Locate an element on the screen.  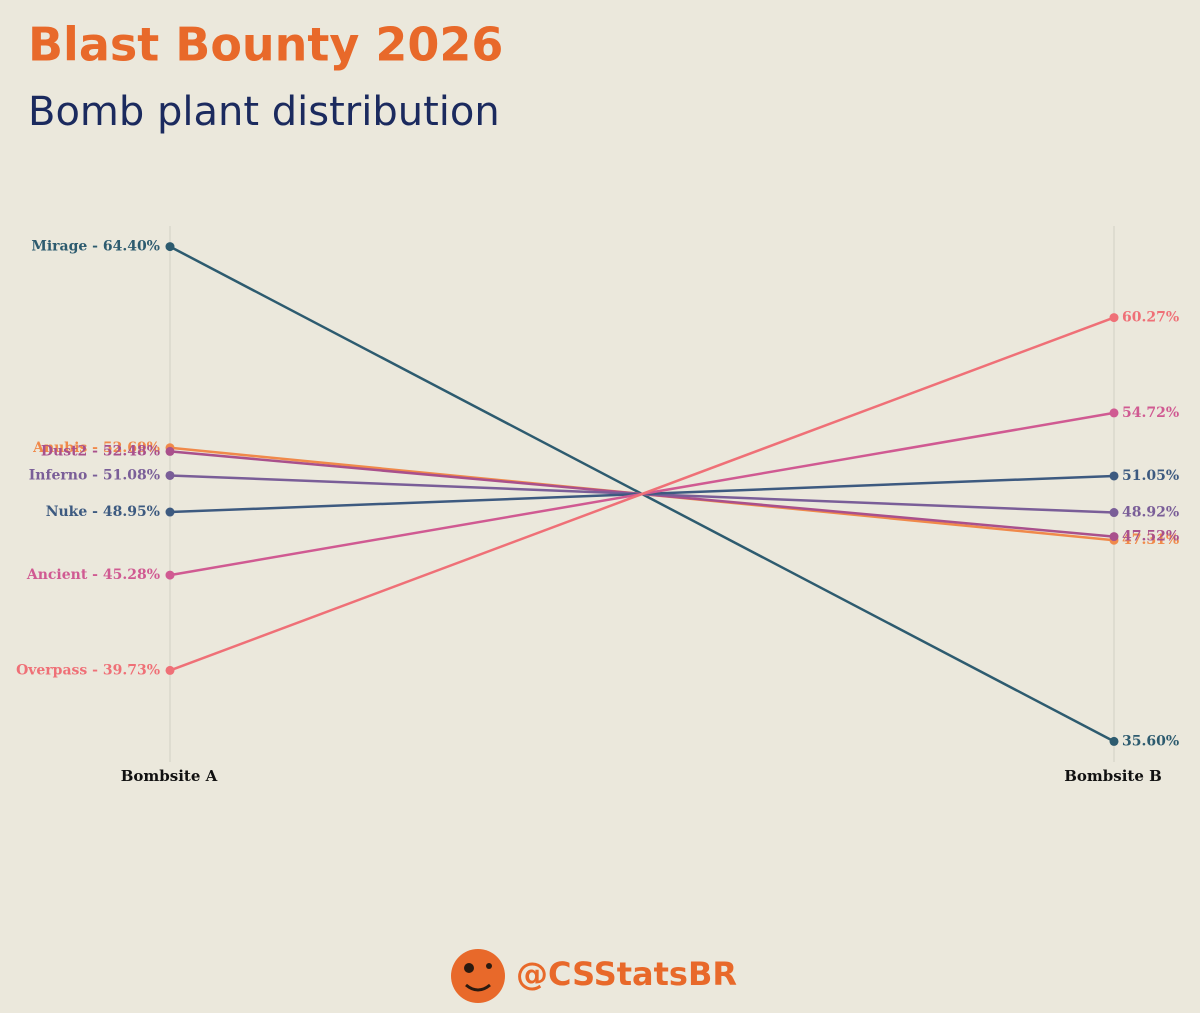
value-label: Overpass - 39.73% is located at coordinates (88, 670).